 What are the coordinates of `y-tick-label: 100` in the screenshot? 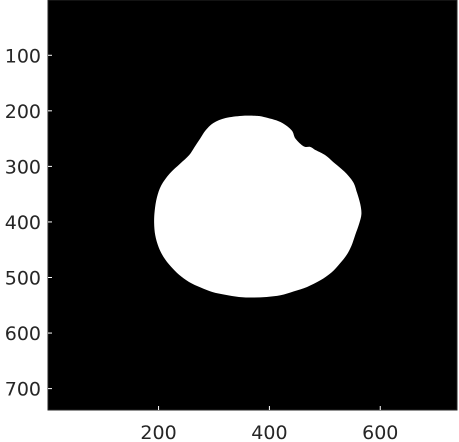 It's located at (23, 56).